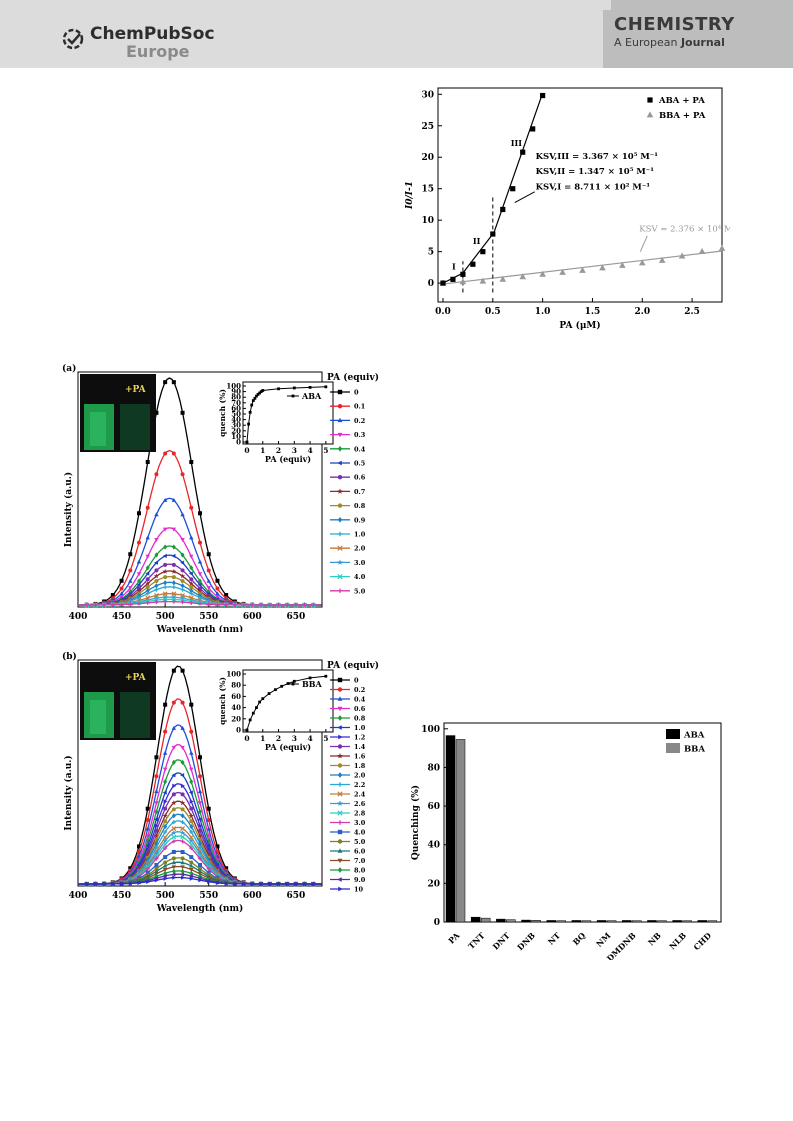  What do you see at coordinates (654, 938) in the screenshot?
I see `category-label: NB` at bounding box center [654, 938].